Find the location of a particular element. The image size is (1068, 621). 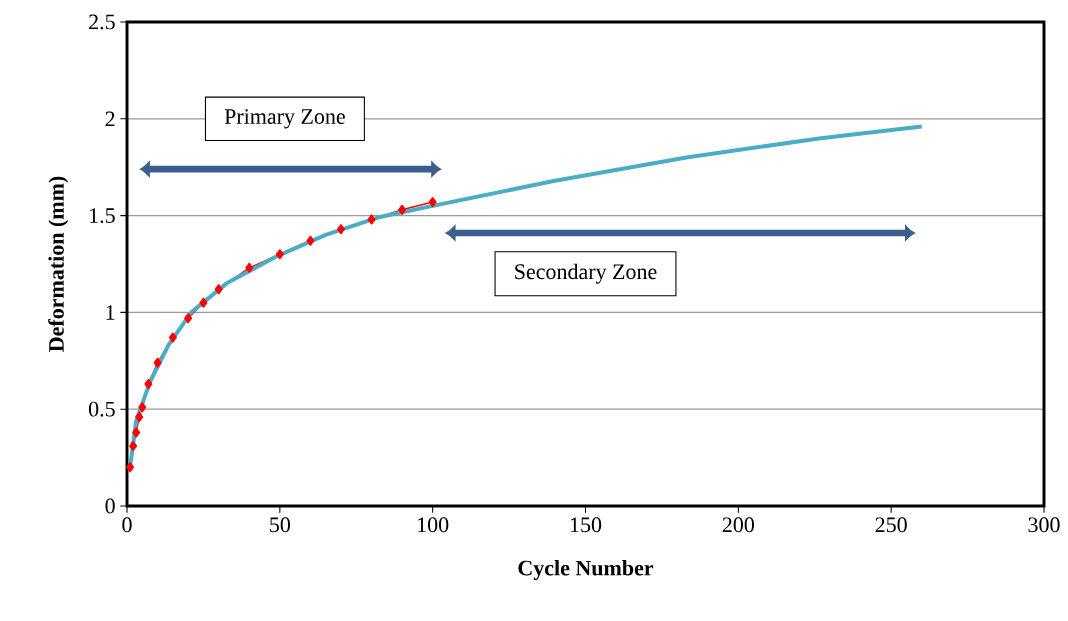

x-tick-label: 100 is located at coordinates (433, 525).